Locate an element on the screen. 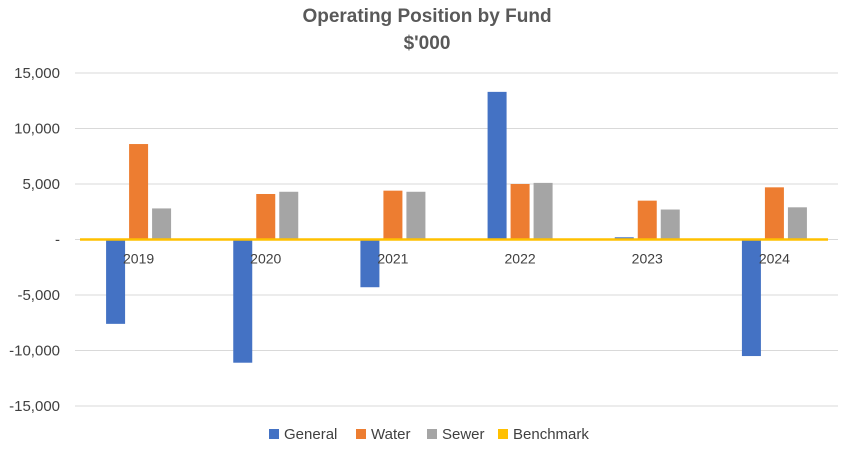 This screenshot has width=855, height=462. y-tick-label: 5,000 is located at coordinates (41, 184).